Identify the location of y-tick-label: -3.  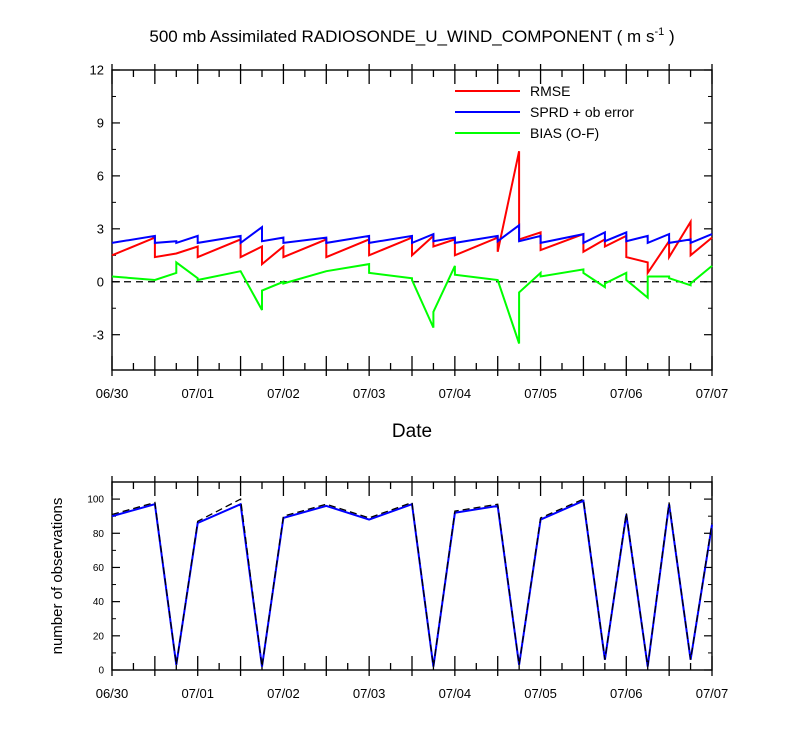
(98, 334).